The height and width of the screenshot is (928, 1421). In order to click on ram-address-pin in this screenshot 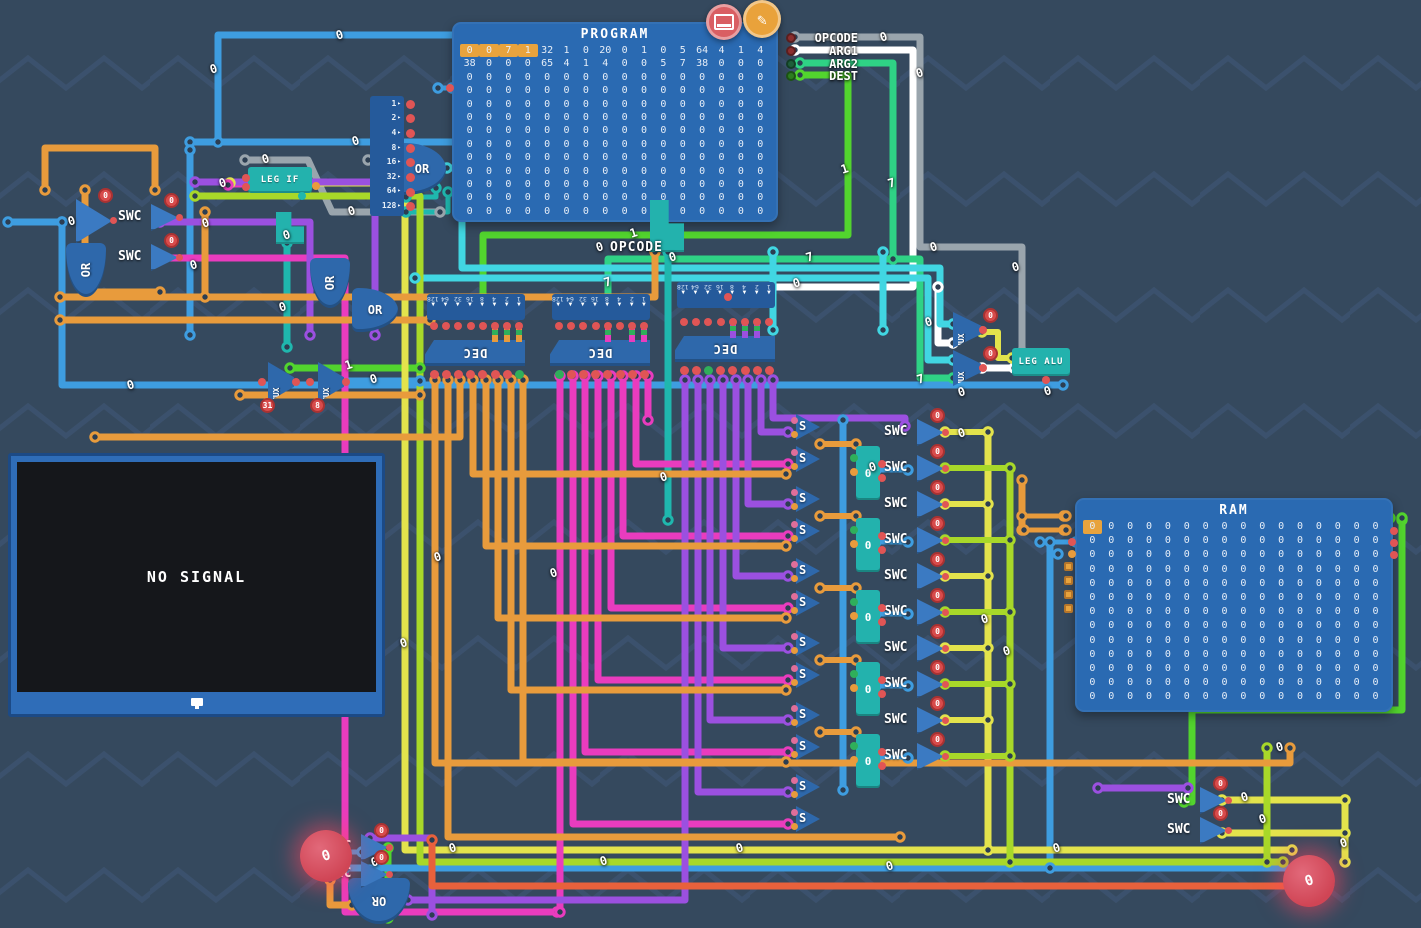, I will do `click(1068, 594)`.